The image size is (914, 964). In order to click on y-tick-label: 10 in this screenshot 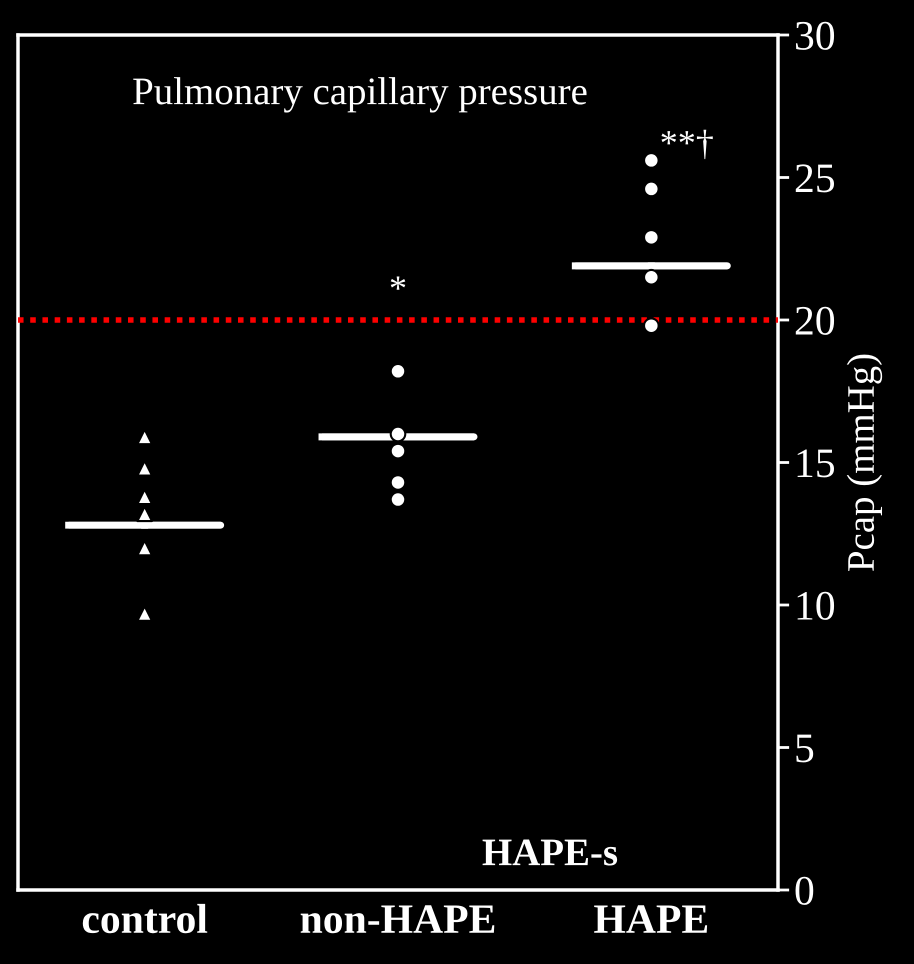, I will do `click(816, 606)`.